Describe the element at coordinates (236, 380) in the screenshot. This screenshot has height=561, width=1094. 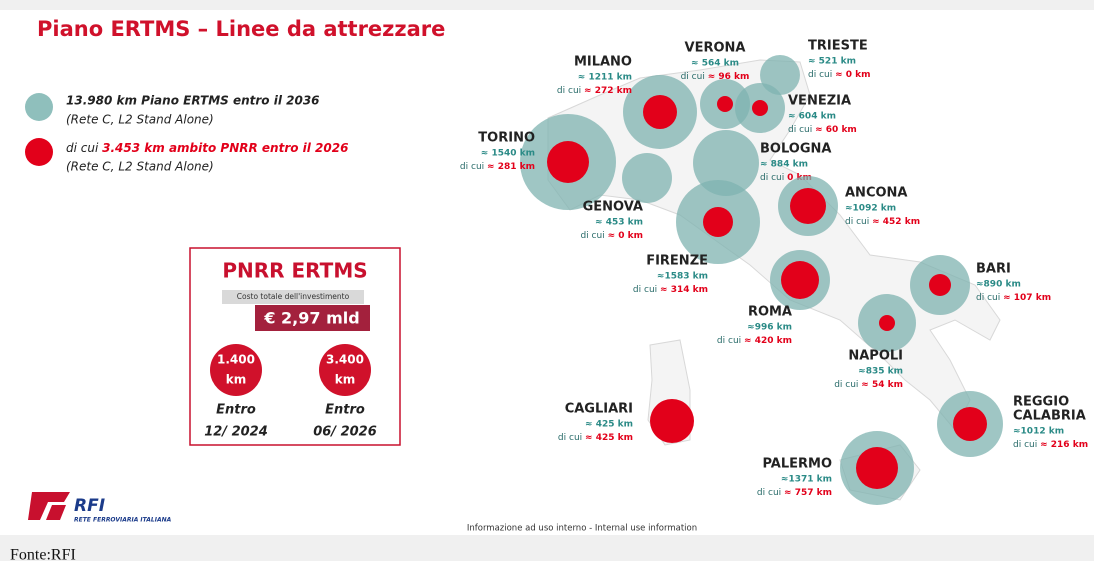
I see `milestone-unit: km` at that location.